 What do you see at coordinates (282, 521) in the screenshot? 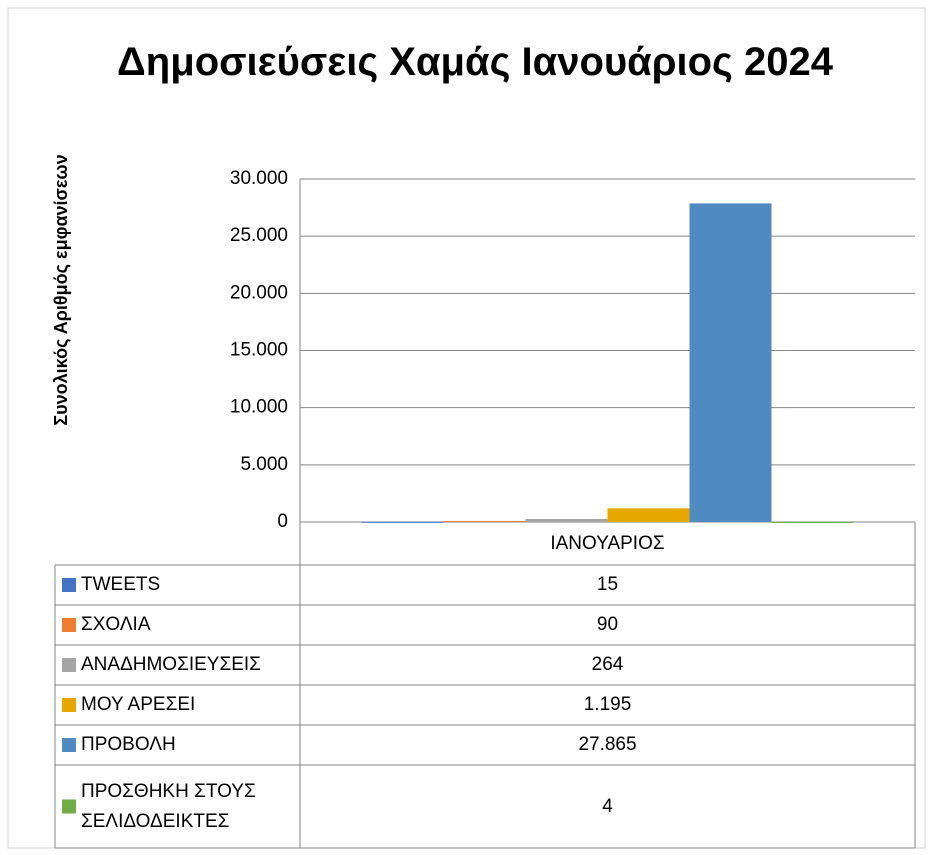
I see `y-tick-label: 0` at bounding box center [282, 521].